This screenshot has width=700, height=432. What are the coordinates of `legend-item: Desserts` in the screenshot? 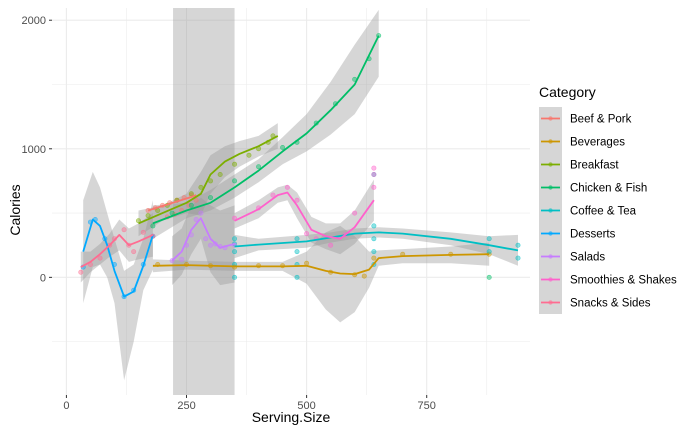 It's located at (577, 233).